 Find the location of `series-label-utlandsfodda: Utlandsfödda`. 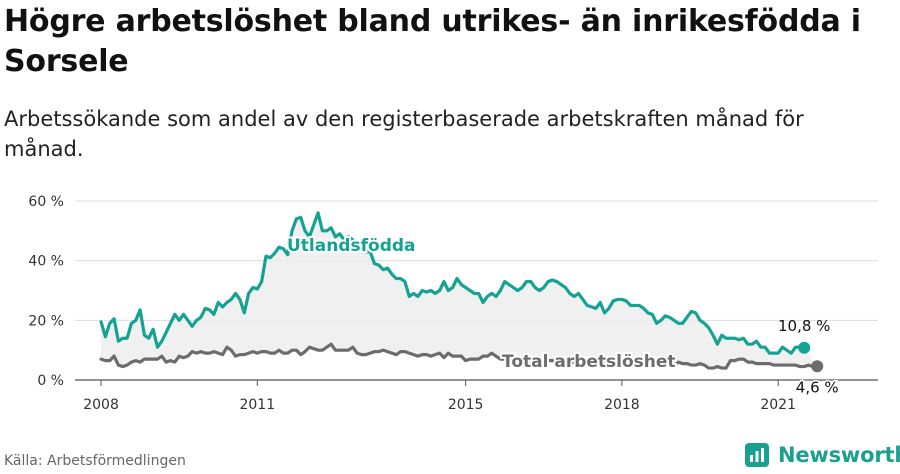

series-label-utlandsfodda: Utlandsfödda is located at coordinates (351, 246).